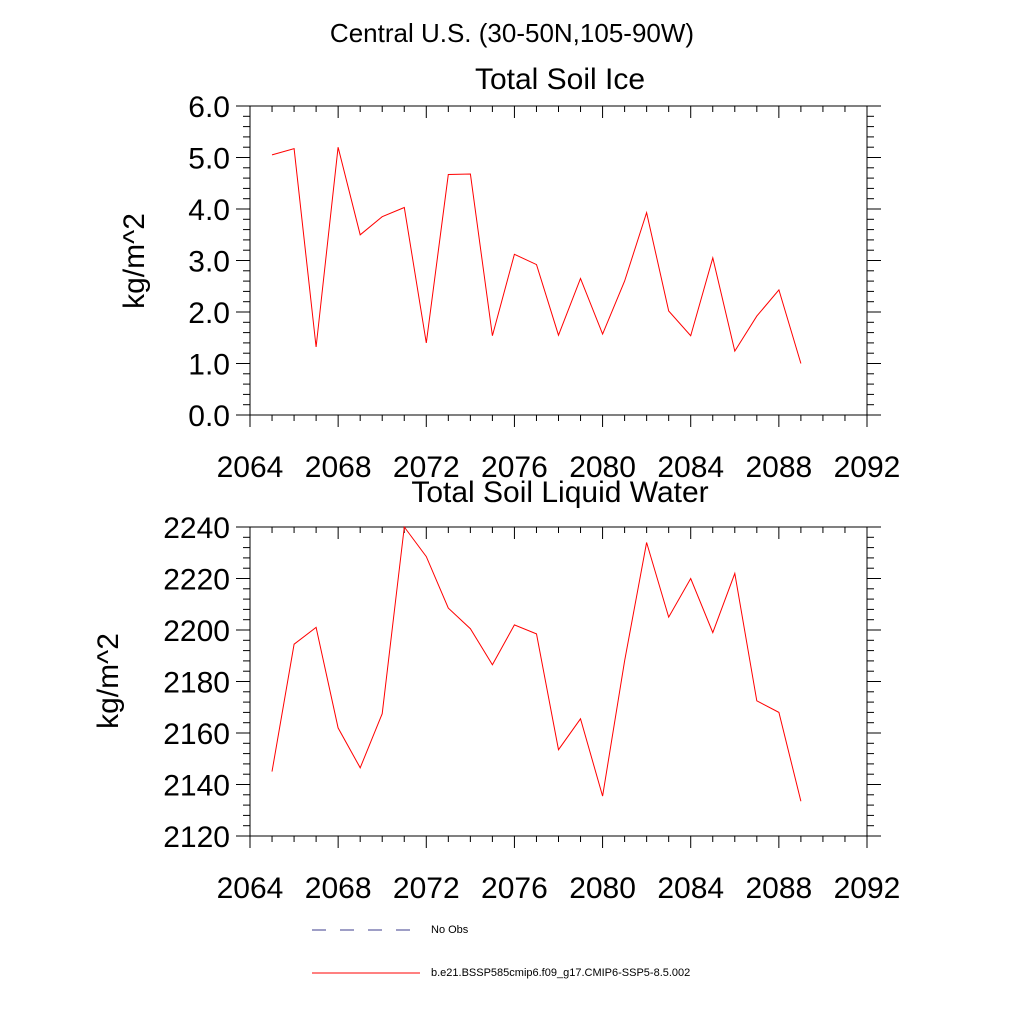 Image resolution: width=1024 pixels, height=1024 pixels. What do you see at coordinates (209, 262) in the screenshot?
I see `y-tick-label: 3.0` at bounding box center [209, 262].